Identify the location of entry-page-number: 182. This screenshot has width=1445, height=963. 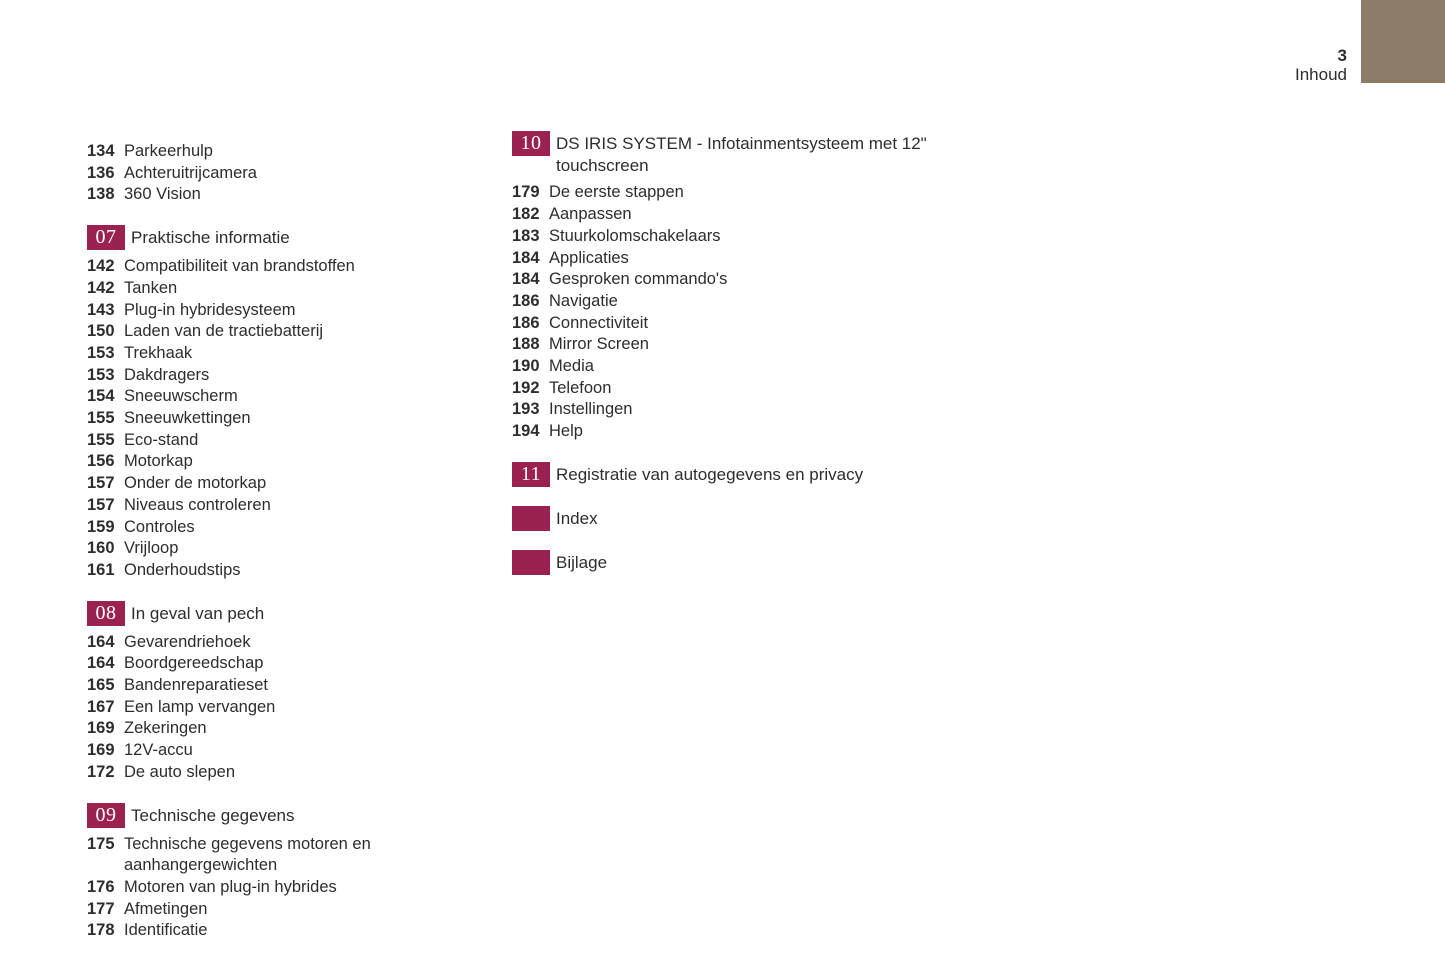
(526, 214).